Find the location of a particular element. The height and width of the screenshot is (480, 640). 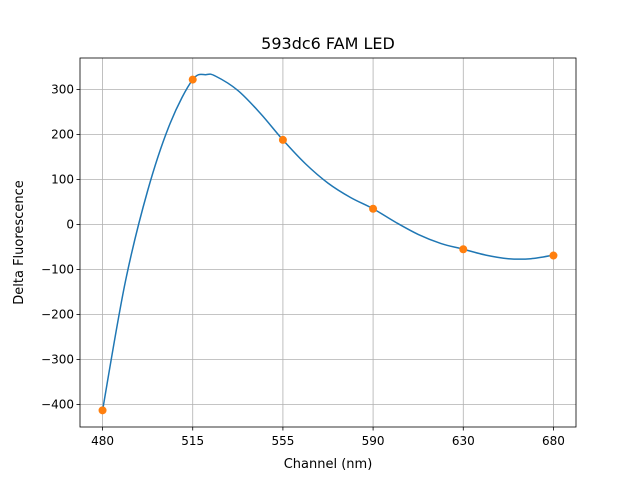

y-tick-label: 300 is located at coordinates (62, 90).